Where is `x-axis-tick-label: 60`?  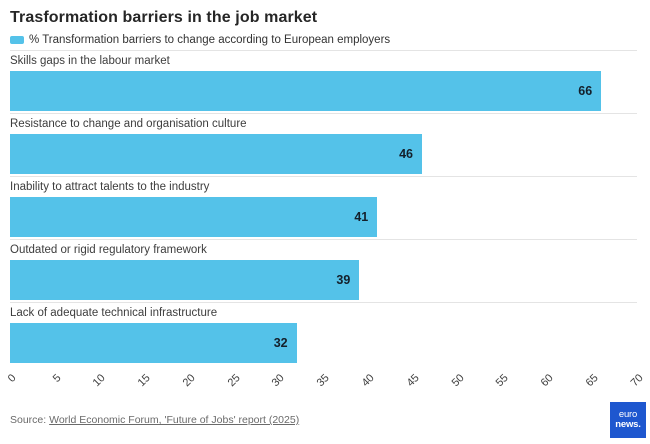 x-axis-tick-label: 60 is located at coordinates (547, 381).